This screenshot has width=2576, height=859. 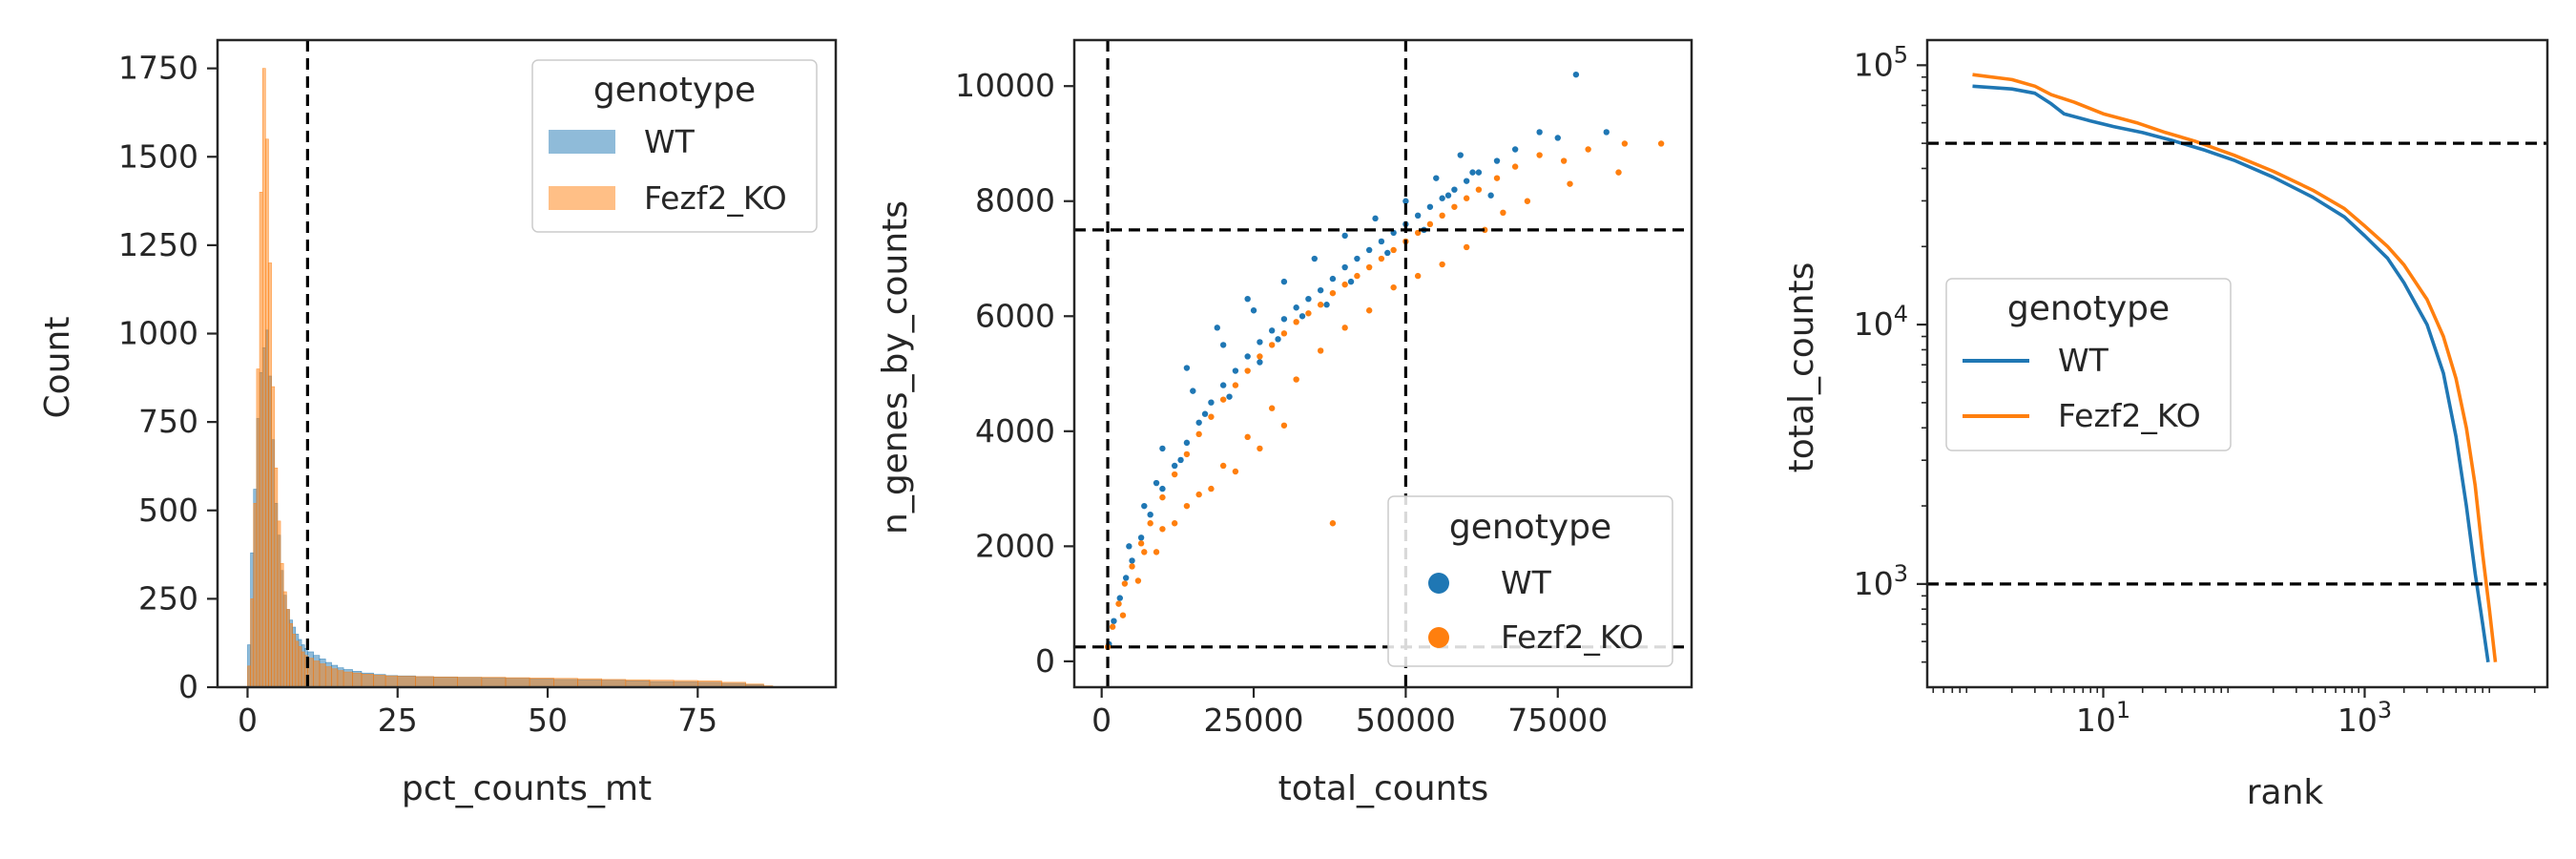 I want to click on rank-plot-legend: genotype WT Fezf2_KO, so click(x=2088, y=364).